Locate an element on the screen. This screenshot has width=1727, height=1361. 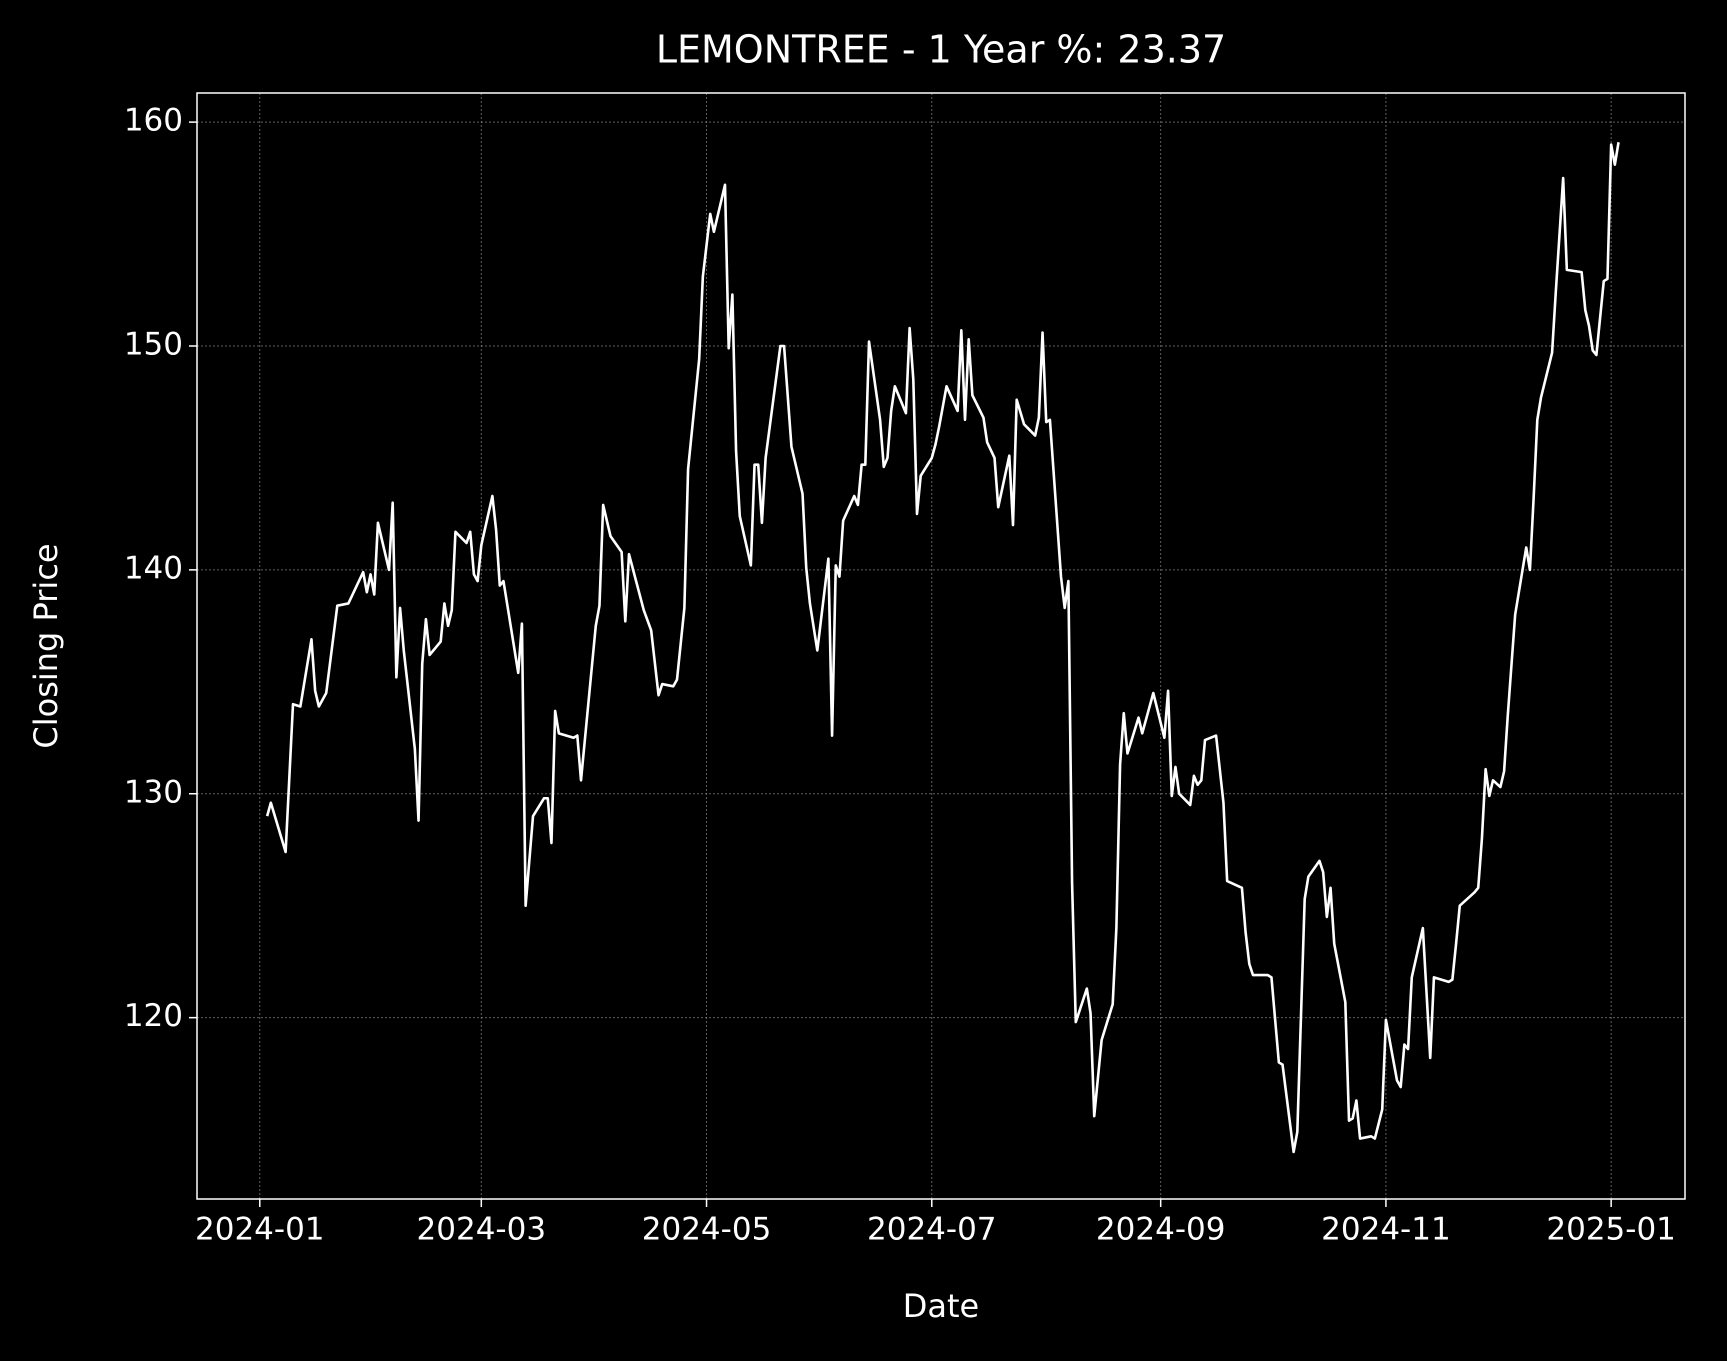
x-axis-label: Date is located at coordinates (941, 1306).